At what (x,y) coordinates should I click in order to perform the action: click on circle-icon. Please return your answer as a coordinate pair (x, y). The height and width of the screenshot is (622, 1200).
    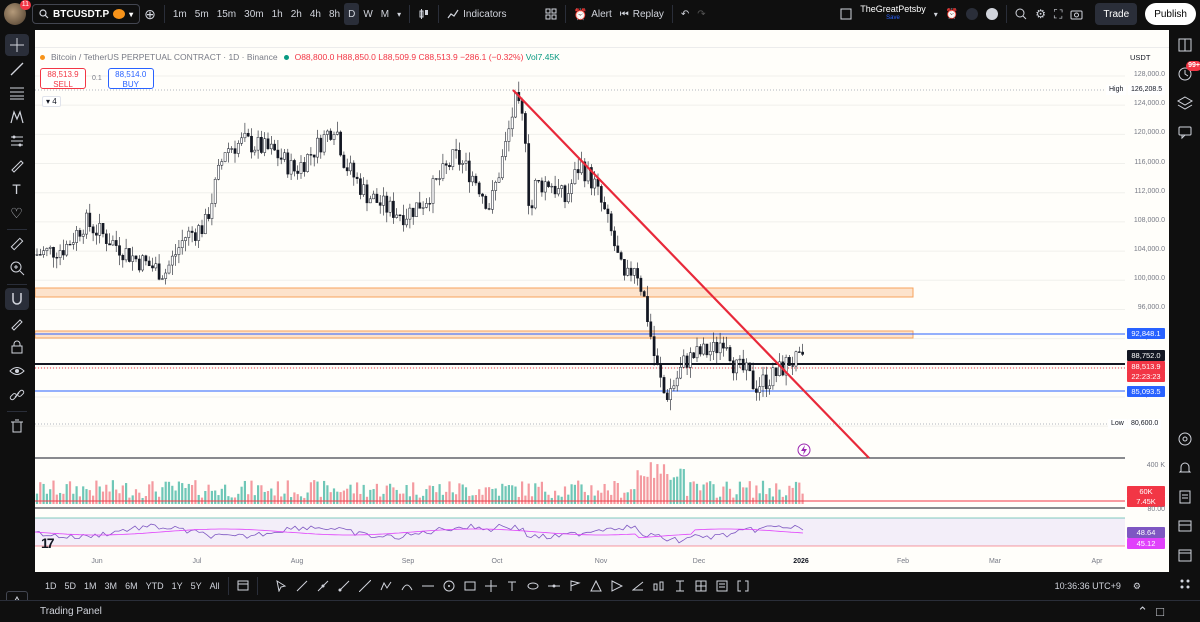
    Looking at the image, I should click on (449, 586).